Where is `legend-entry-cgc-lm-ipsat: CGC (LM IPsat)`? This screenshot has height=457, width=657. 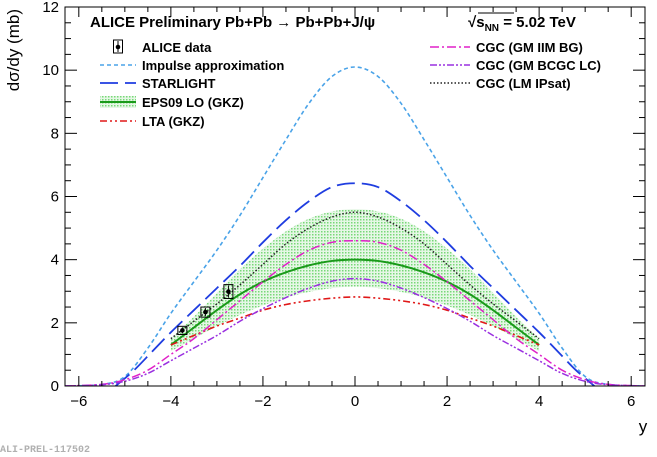 legend-entry-cgc-lm-ipsat: CGC (LM IPsat) is located at coordinates (500, 83).